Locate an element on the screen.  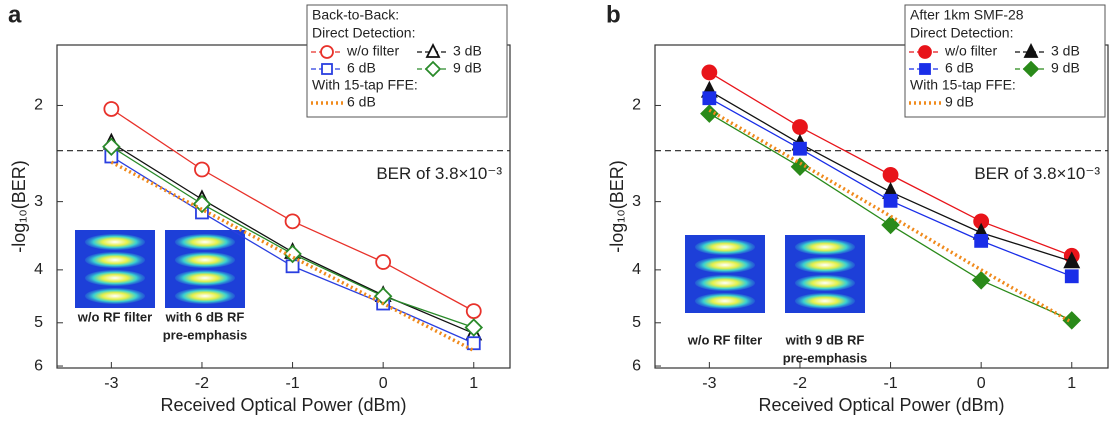
x-tick-label: -2 is located at coordinates (202, 383).